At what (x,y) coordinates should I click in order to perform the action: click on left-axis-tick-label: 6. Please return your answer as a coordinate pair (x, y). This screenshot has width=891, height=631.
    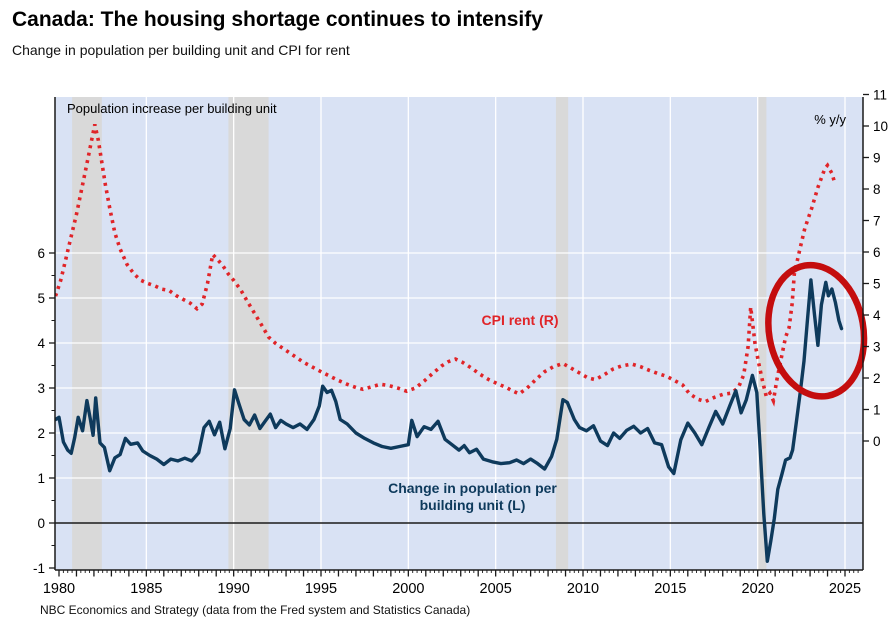
    Looking at the image, I should click on (41, 253).